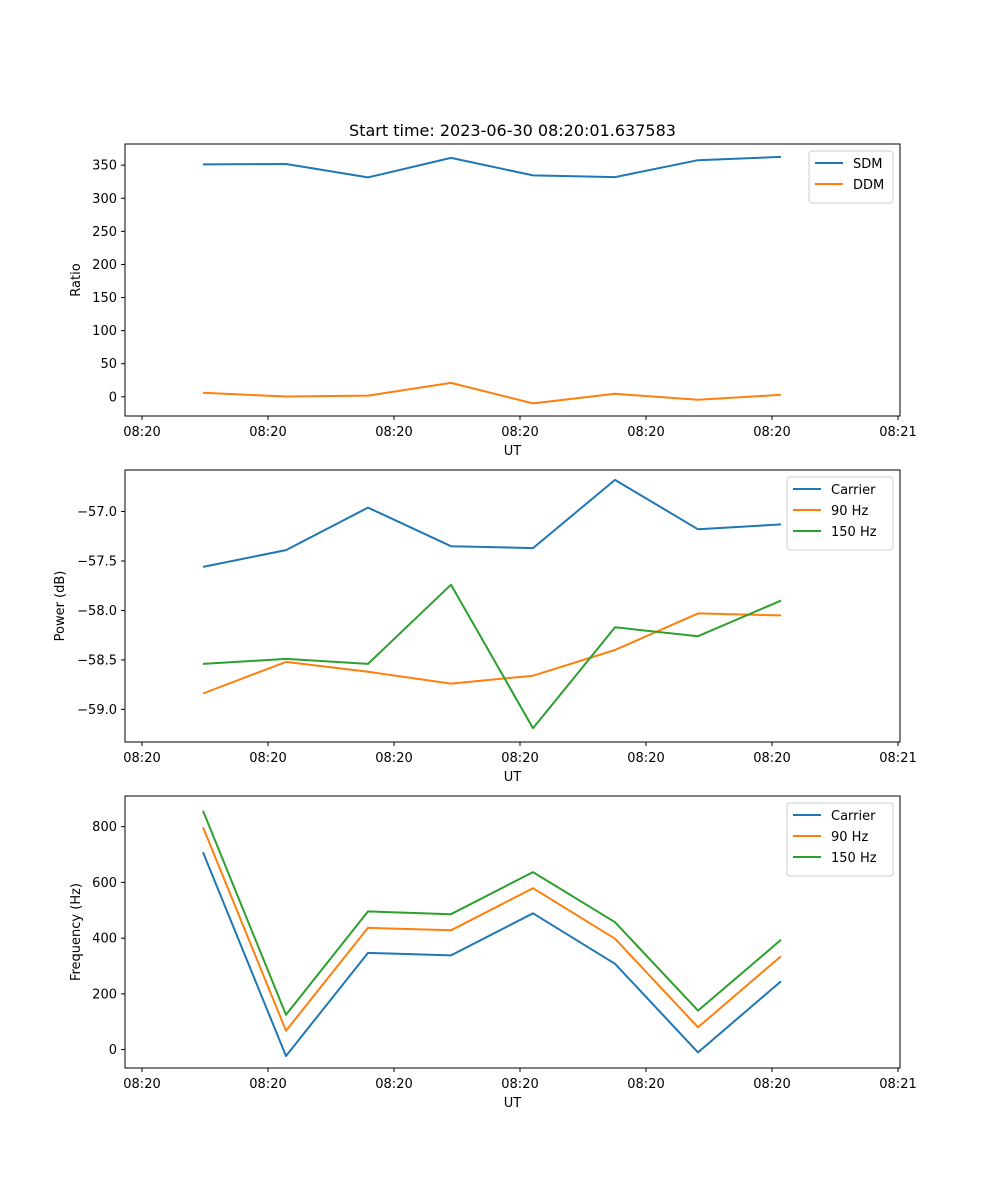 Image resolution: width=1000 pixels, height=1200 pixels. Describe the element at coordinates (104, 232) in the screenshot. I see `y-tick-label: 250` at that location.